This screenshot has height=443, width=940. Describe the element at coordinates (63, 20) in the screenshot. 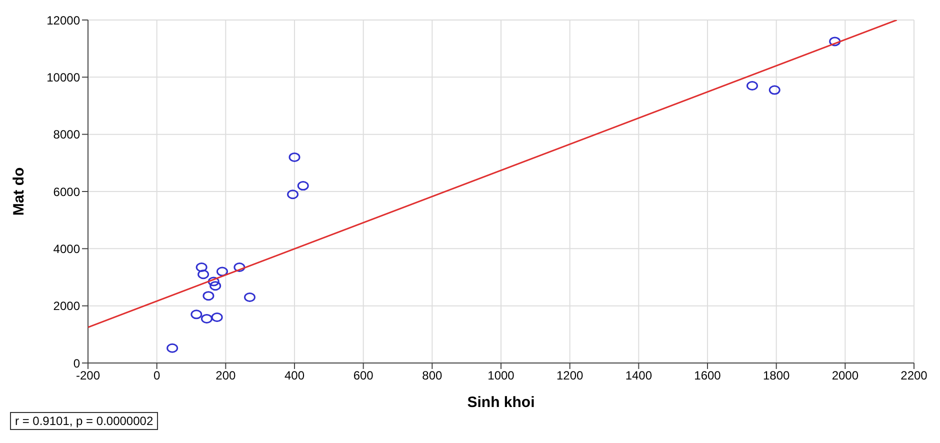

I see `y-tick-label: 12000` at that location.